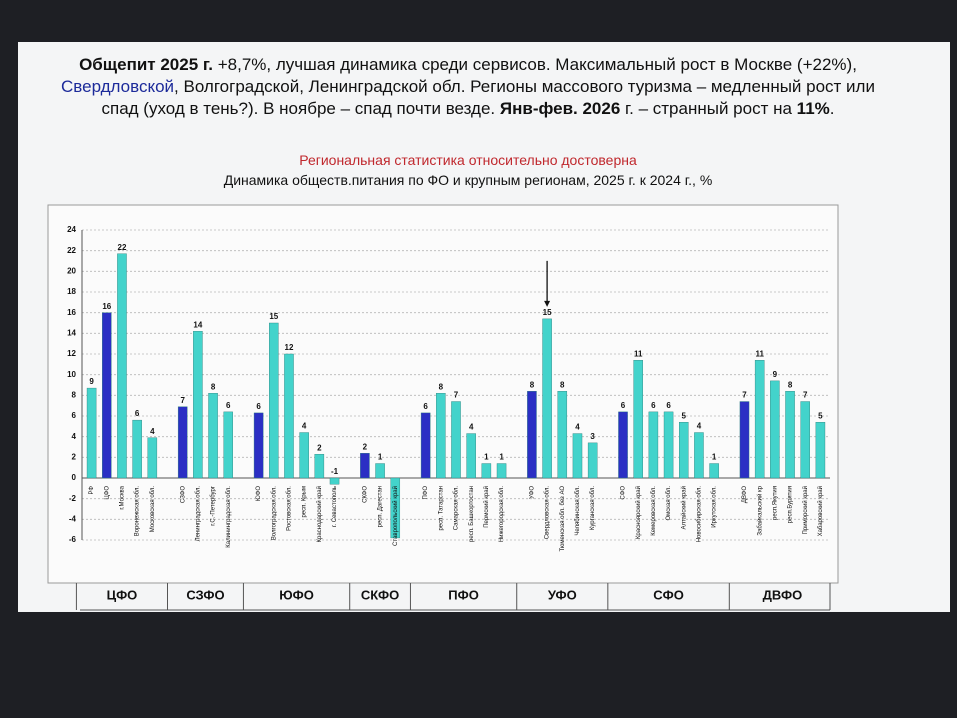 This screenshot has width=957, height=718. Describe the element at coordinates (123, 497) in the screenshot. I see `x-tick-label: г.Москва` at that location.